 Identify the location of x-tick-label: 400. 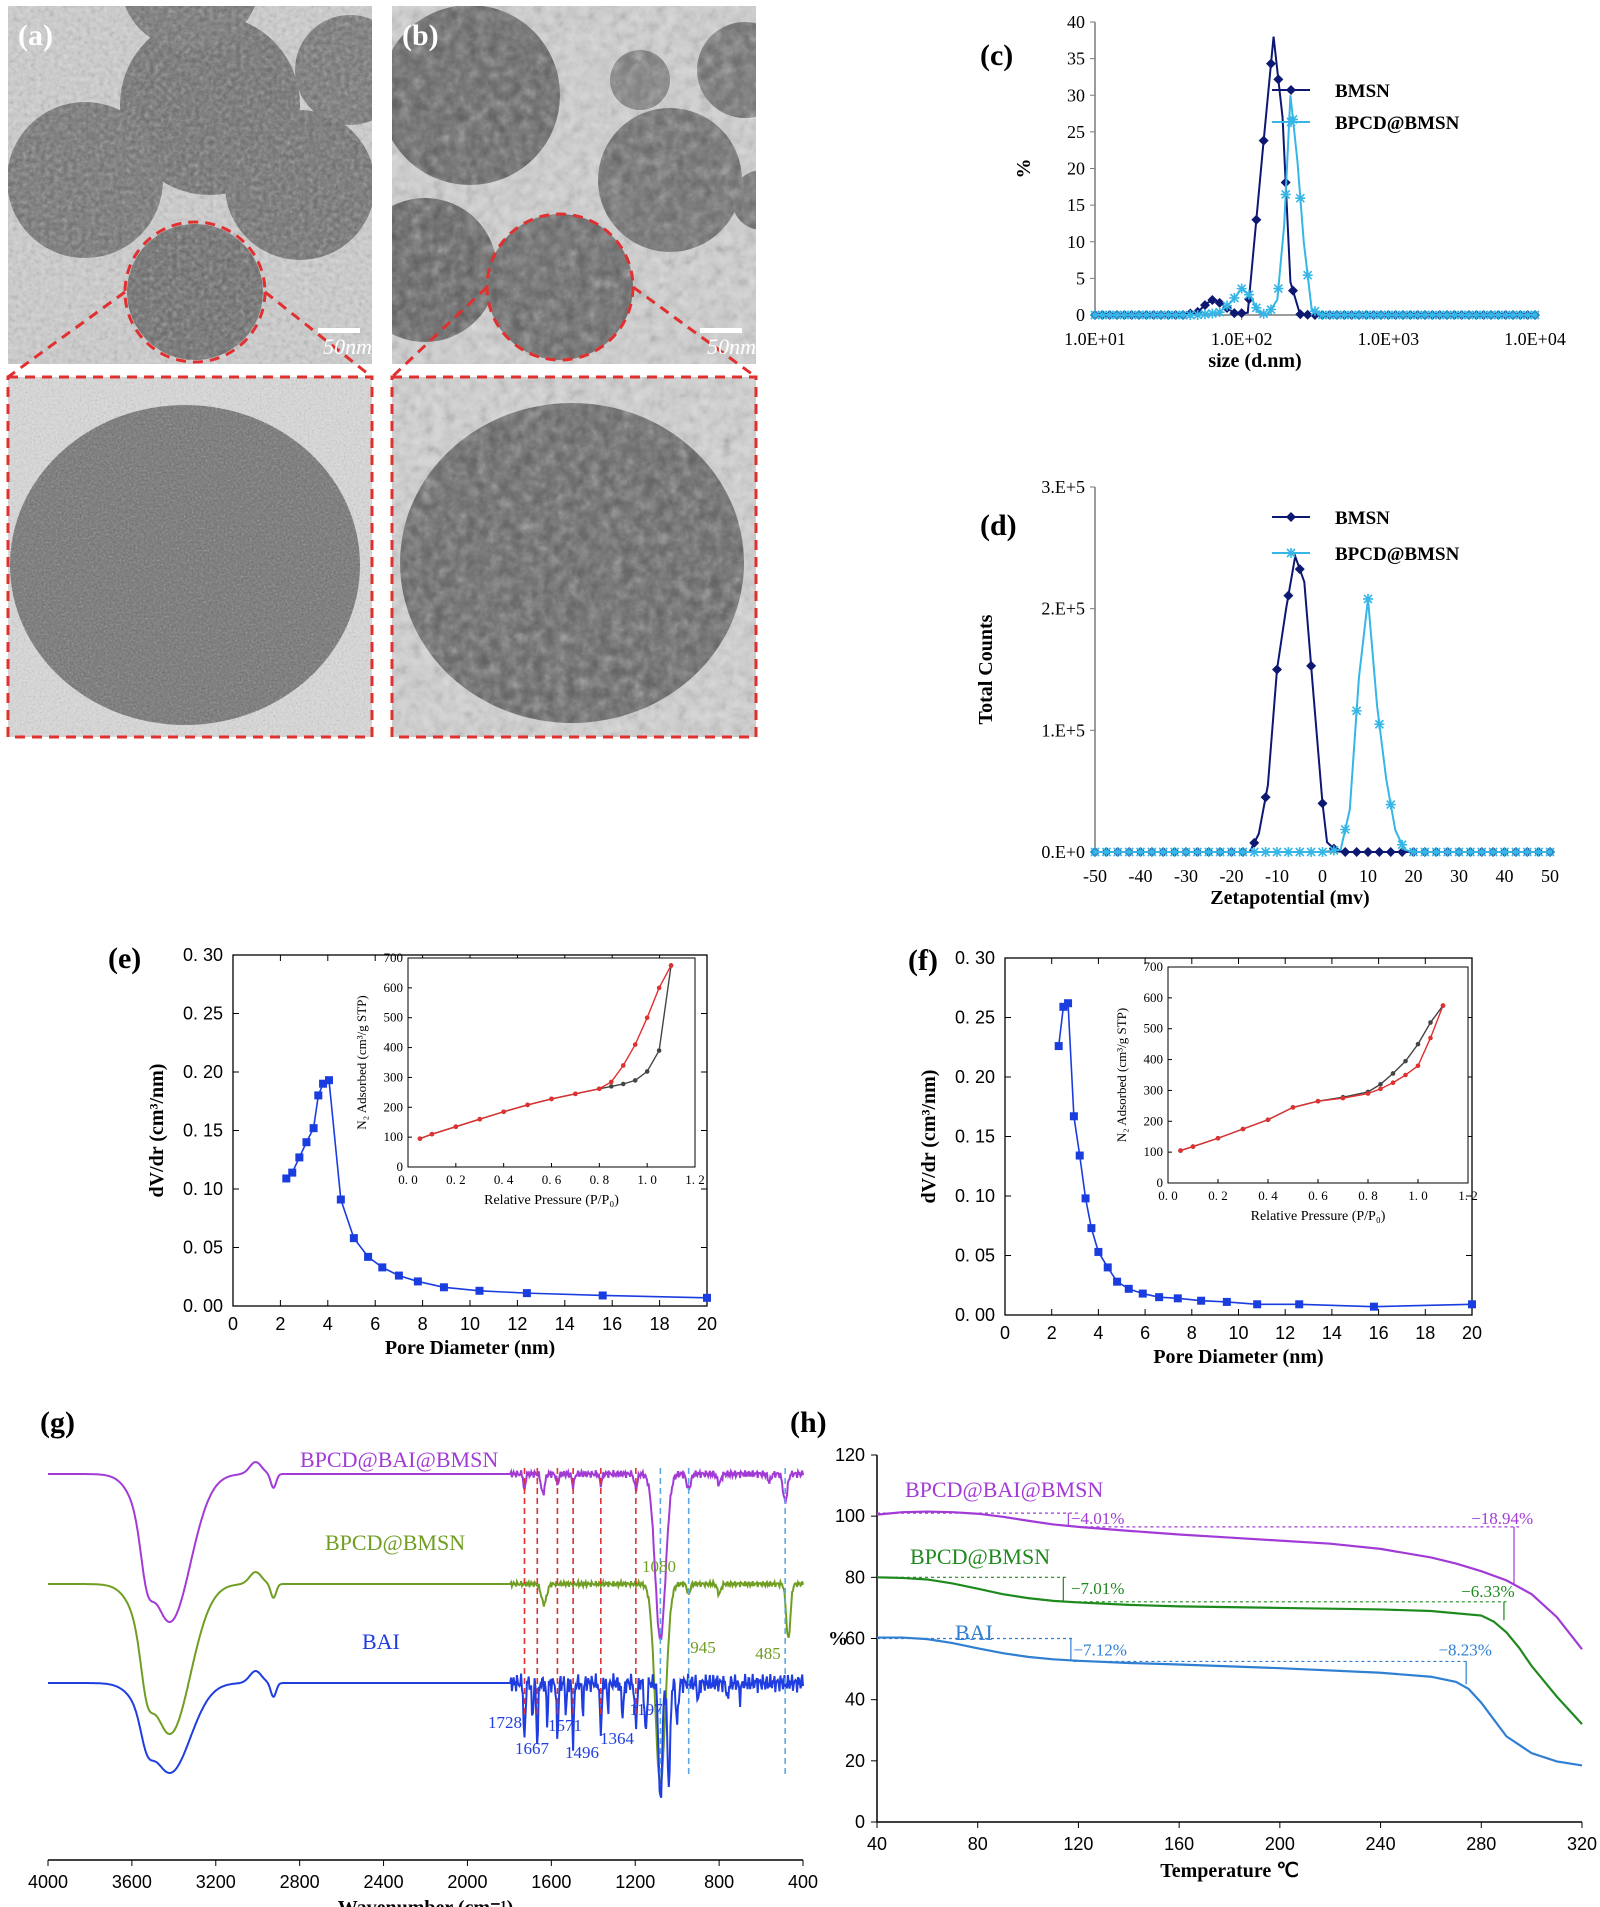
(803, 1882).